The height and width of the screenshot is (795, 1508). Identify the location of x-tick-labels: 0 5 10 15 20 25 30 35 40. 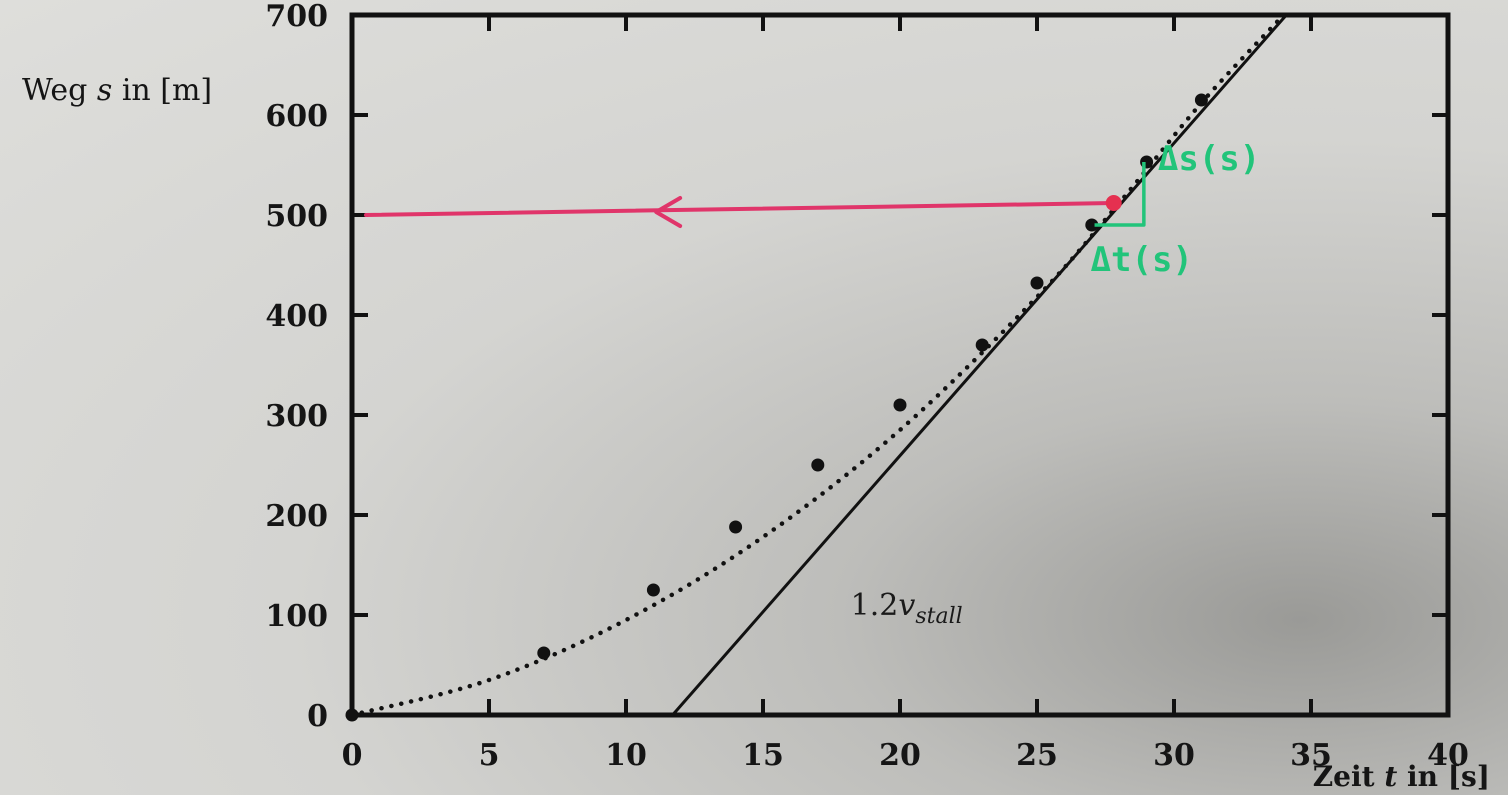
(905, 755).